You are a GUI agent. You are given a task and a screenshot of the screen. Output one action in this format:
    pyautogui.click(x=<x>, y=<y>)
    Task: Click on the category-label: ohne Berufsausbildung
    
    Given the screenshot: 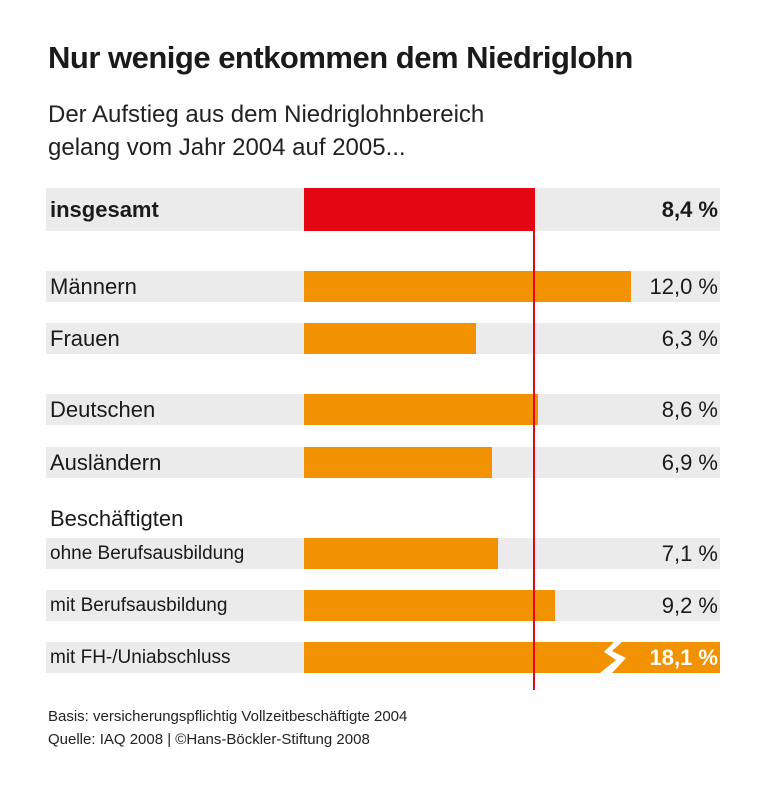 What is the action you would take?
    pyautogui.click(x=147, y=553)
    